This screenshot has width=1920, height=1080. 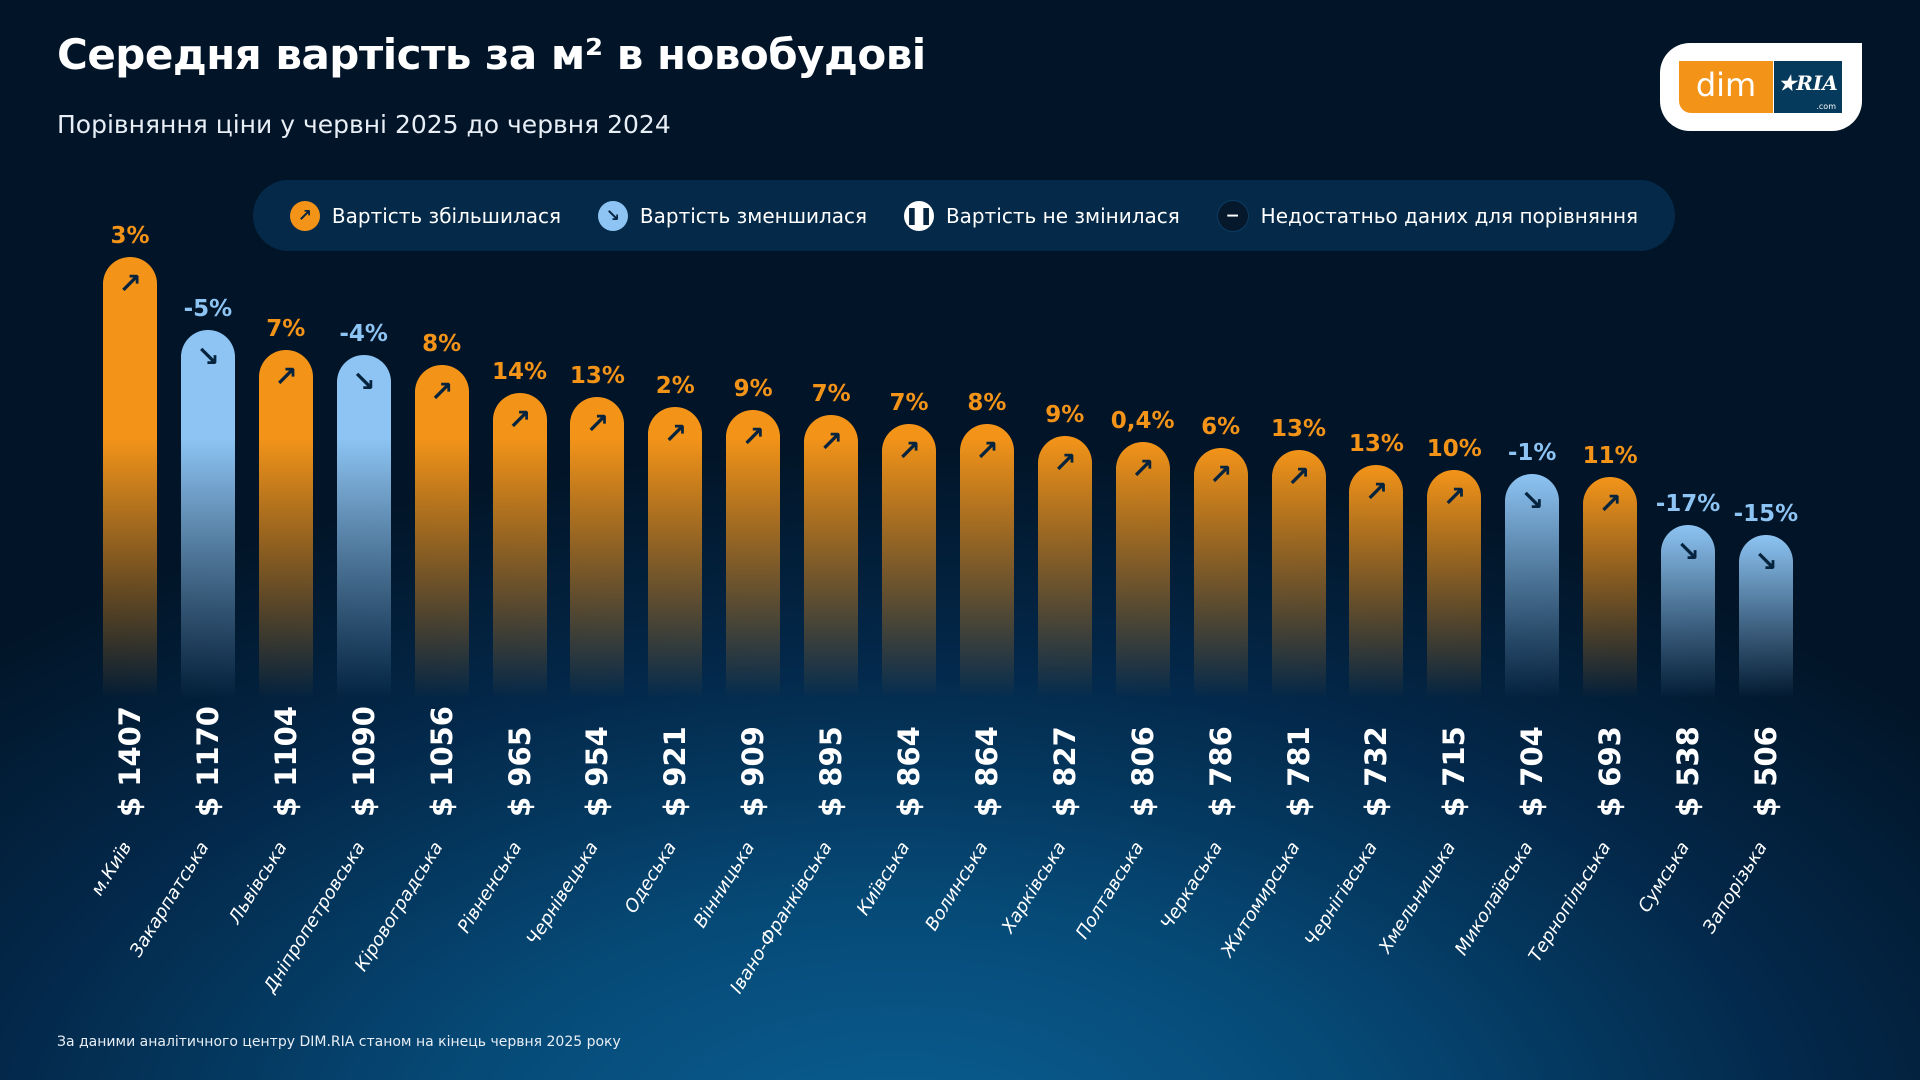 I want to click on legend-item-increase: ↗ Вартість збільшилася, so click(x=425, y=215).